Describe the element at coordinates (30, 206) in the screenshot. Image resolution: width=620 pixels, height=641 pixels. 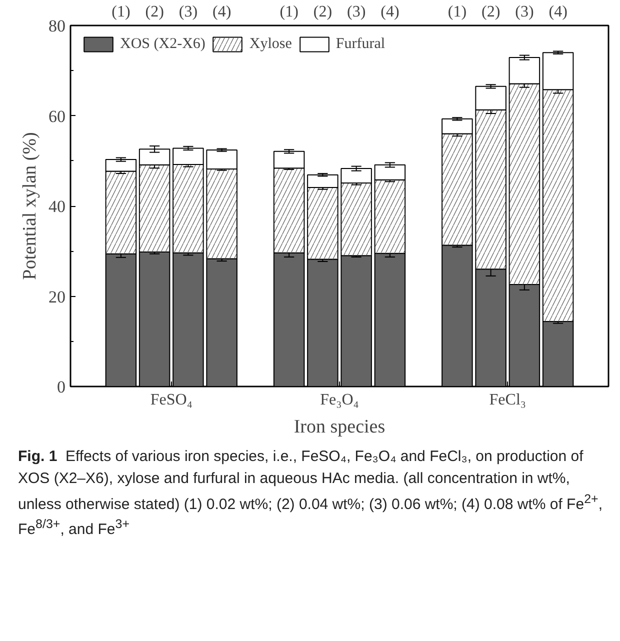
I see `y-axis-title: Potential xylan (%)` at that location.